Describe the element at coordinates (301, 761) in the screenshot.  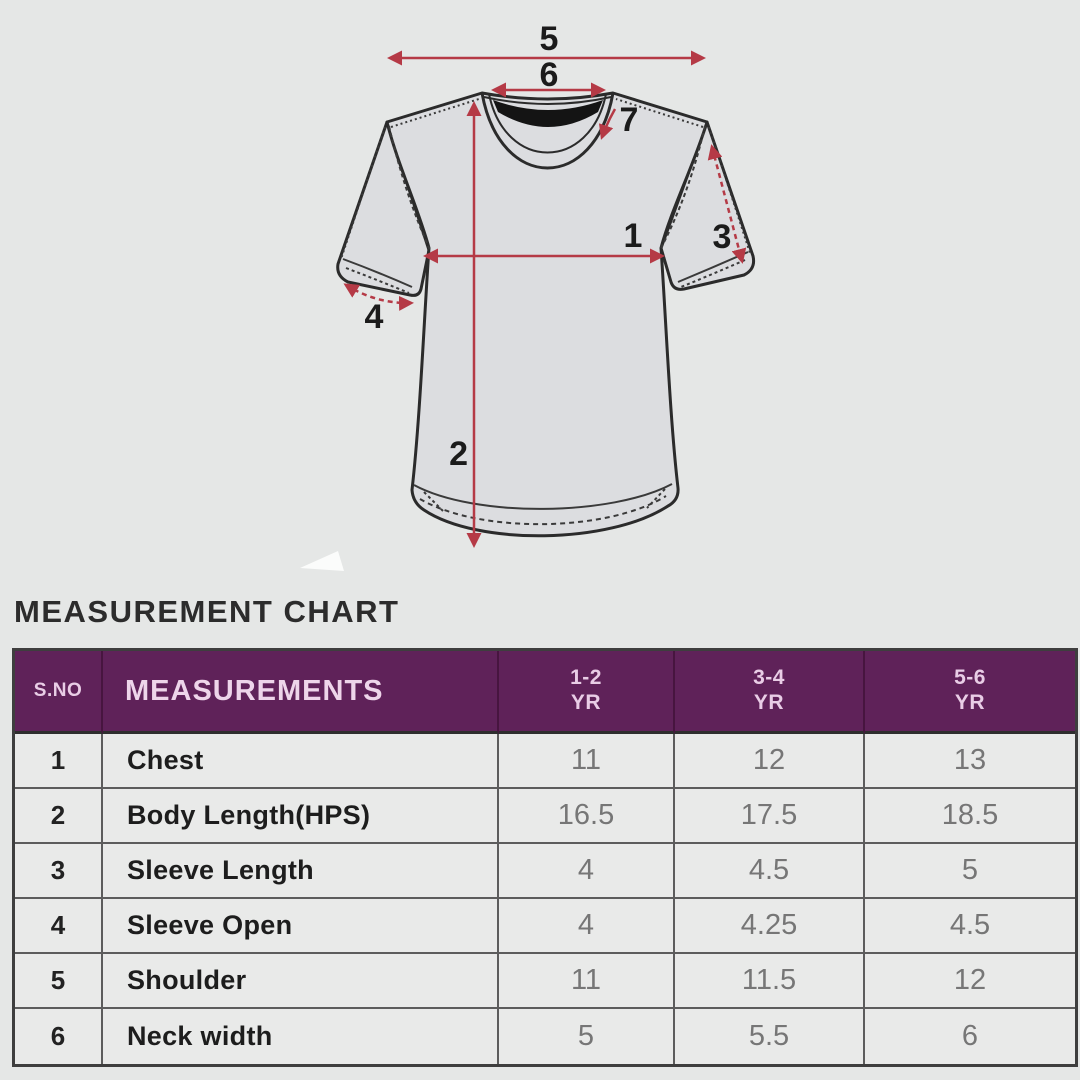
I see `row-chest-name: Chest` at that location.